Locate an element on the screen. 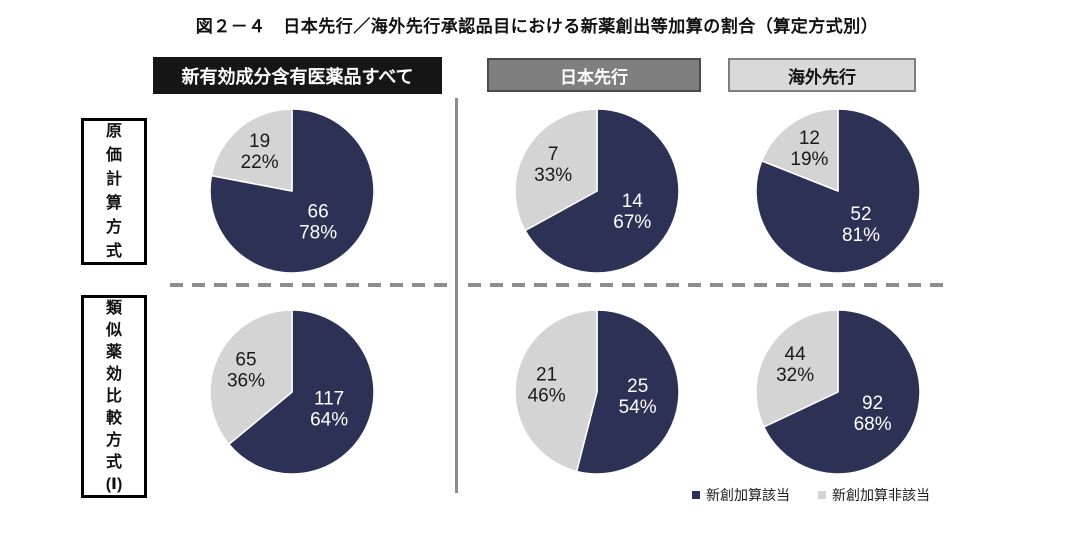  row-separator-dashed-line-right is located at coordinates (709, 285).